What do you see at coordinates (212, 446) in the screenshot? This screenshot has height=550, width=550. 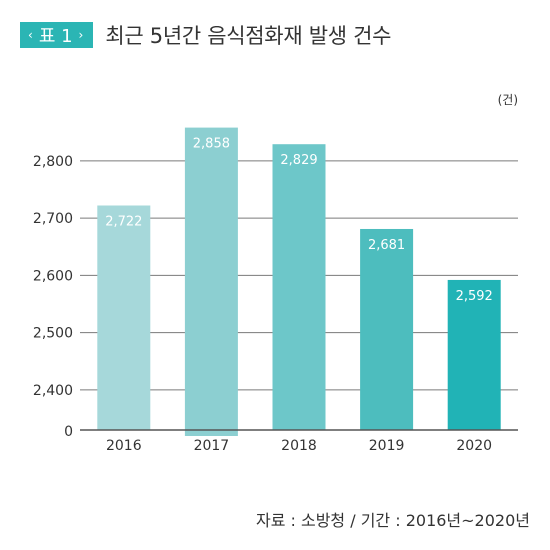 I see `x-tick-label: 2017` at bounding box center [212, 446].